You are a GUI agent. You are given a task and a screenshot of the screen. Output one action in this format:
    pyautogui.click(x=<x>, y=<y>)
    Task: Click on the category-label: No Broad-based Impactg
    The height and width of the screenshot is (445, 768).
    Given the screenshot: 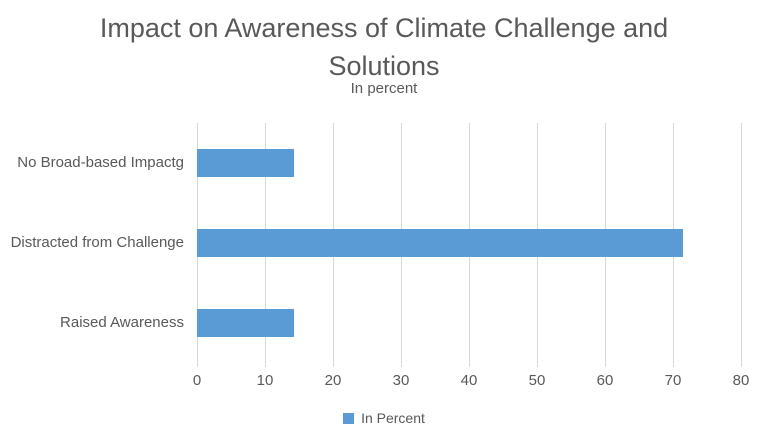 What is the action you would take?
    pyautogui.click(x=100, y=162)
    